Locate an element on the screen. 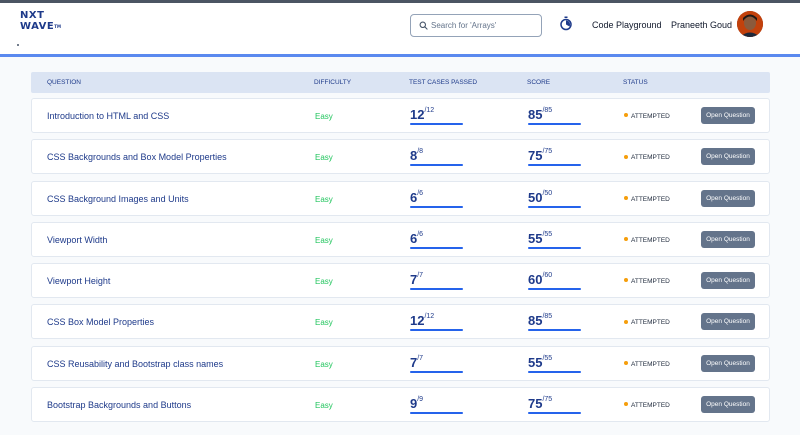 The height and width of the screenshot is (435, 800). logo-line-2: WAVETM is located at coordinates (44, 27).